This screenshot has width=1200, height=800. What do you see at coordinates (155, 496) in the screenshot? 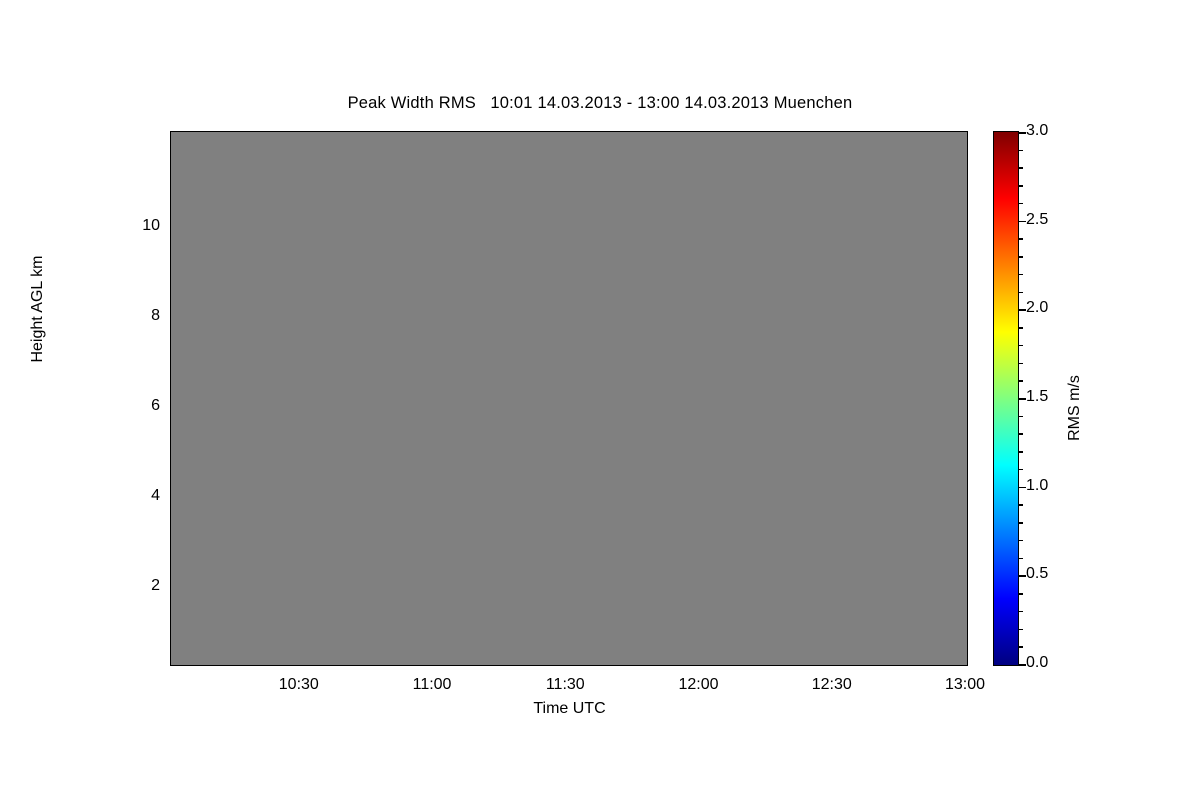
I see `y-tick-label: 4` at bounding box center [155, 496].